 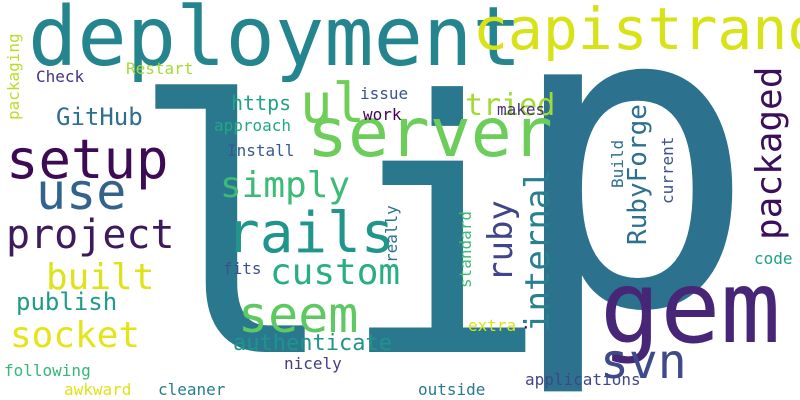 I want to click on word-cleaner: cleaner, so click(x=192, y=389).